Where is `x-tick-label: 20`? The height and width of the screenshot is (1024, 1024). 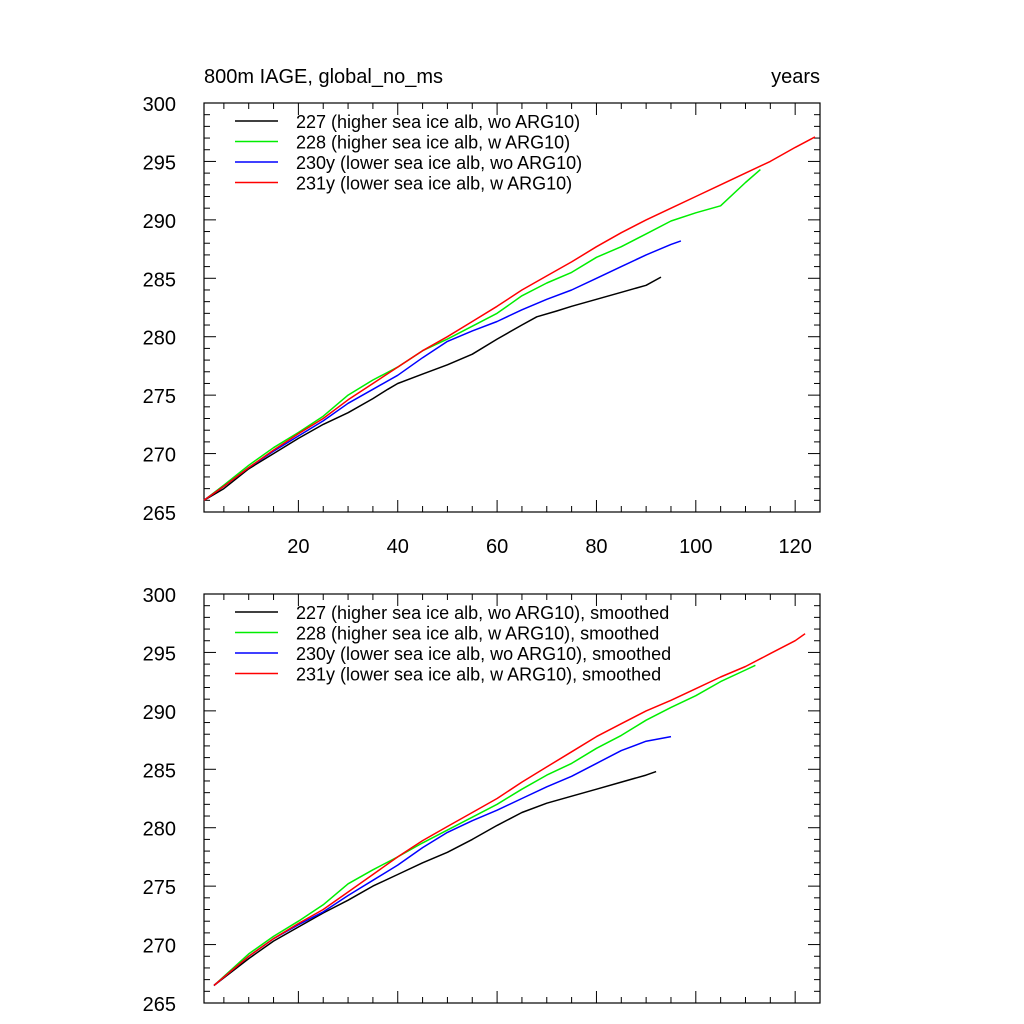
x-tick-label: 20 is located at coordinates (298, 547).